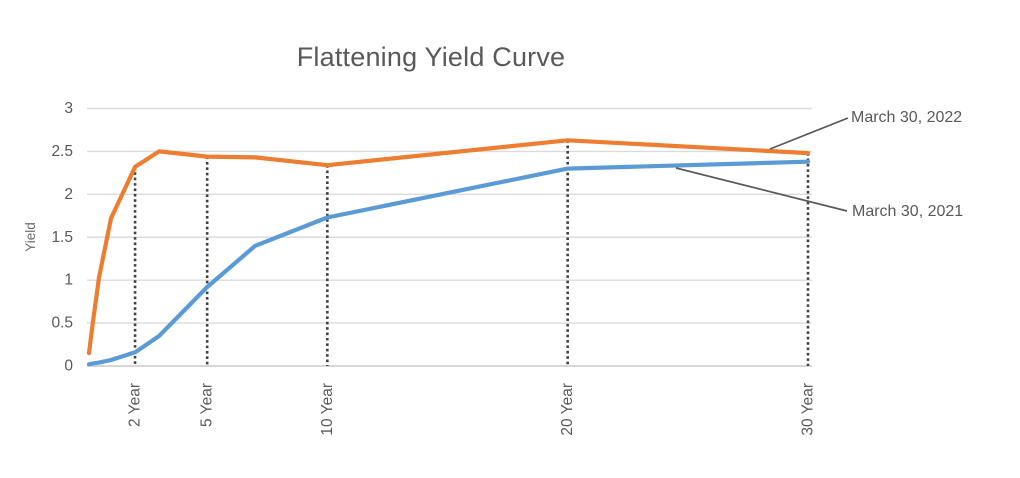 The height and width of the screenshot is (478, 1020). Describe the element at coordinates (809, 133) in the screenshot. I see `annotation-leader-line-2022` at that location.